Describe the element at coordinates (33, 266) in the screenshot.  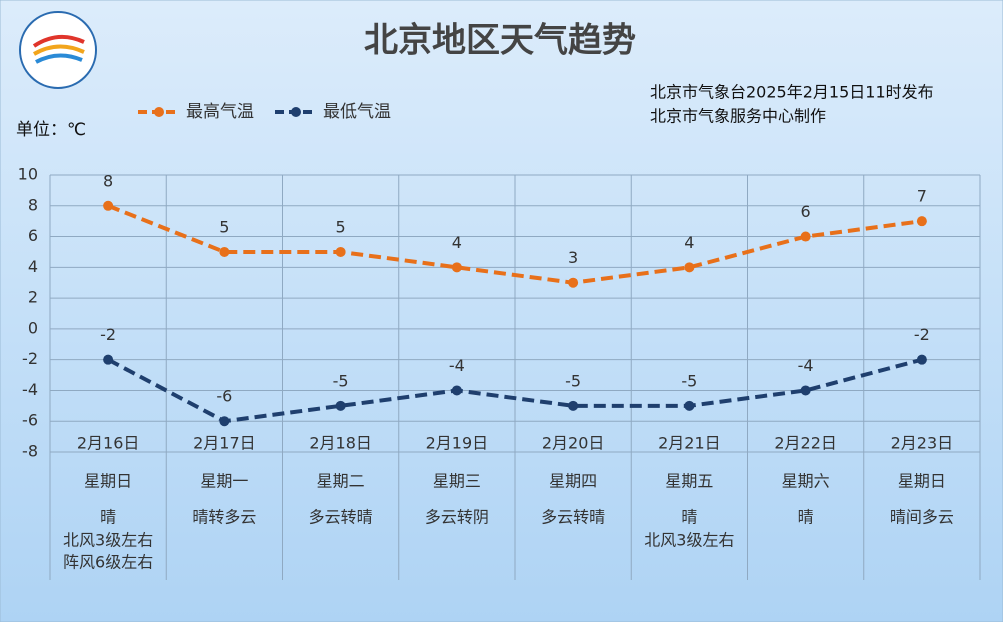
I see `y-tick-label: 4` at that location.